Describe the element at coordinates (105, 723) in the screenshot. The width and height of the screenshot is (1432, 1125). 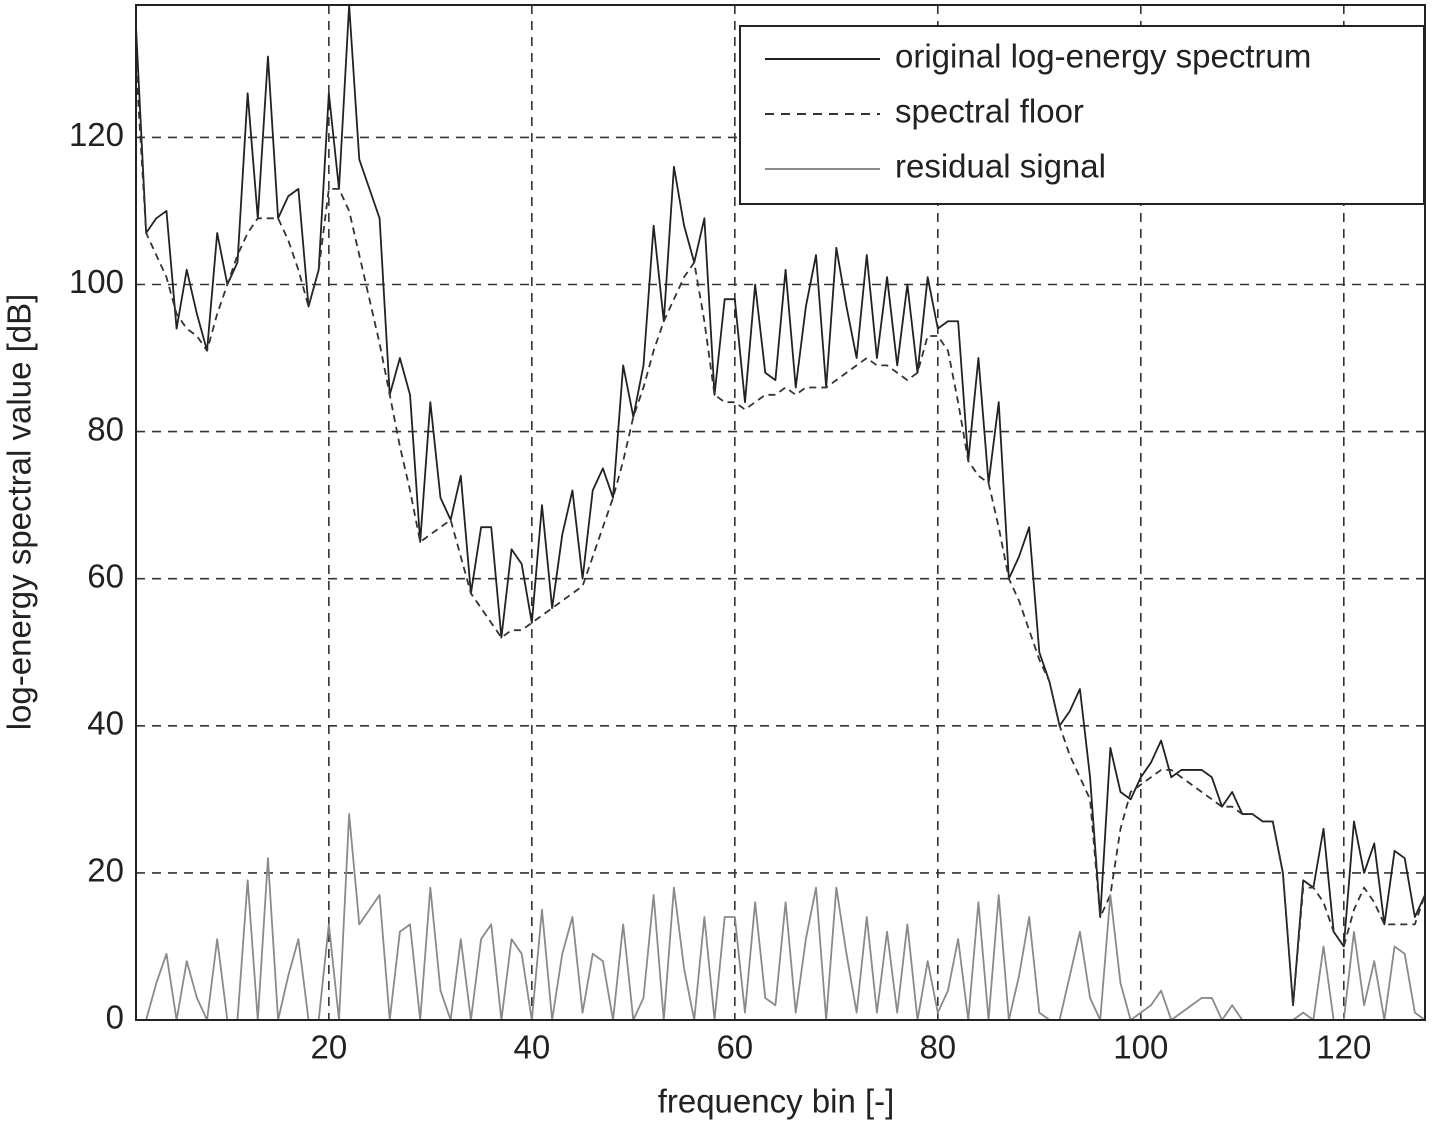
I see `y-tick-label: 40` at that location.